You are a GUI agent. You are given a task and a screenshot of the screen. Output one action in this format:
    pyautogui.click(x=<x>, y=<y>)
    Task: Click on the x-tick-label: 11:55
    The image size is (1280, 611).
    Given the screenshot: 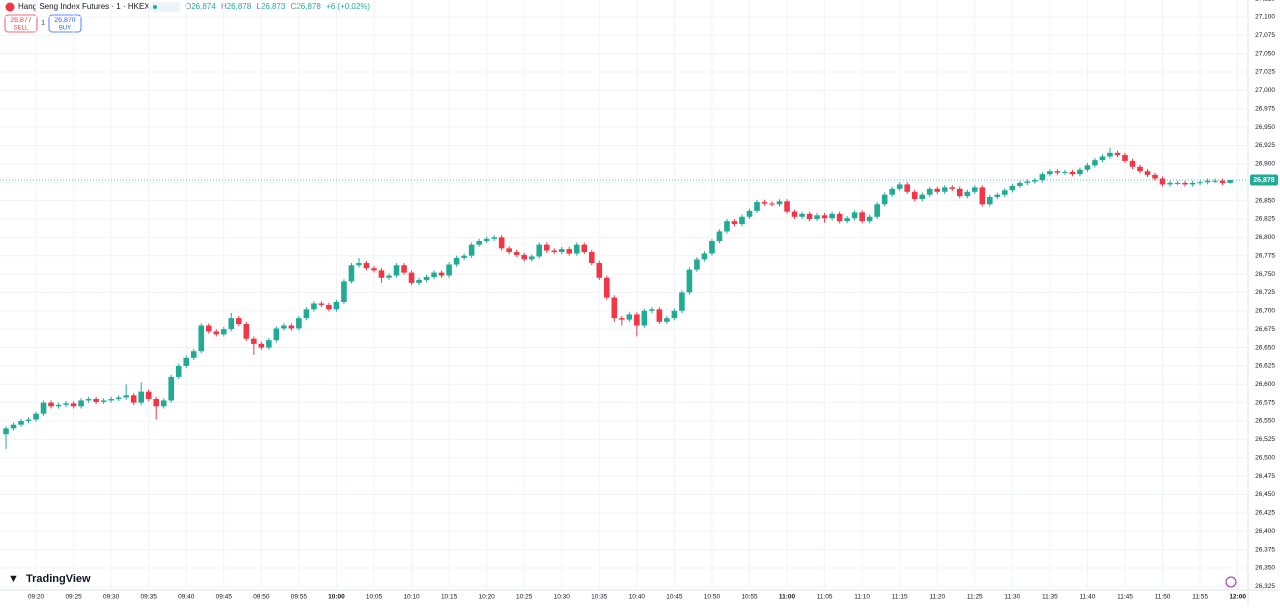 What is the action you would take?
    pyautogui.click(x=1200, y=597)
    